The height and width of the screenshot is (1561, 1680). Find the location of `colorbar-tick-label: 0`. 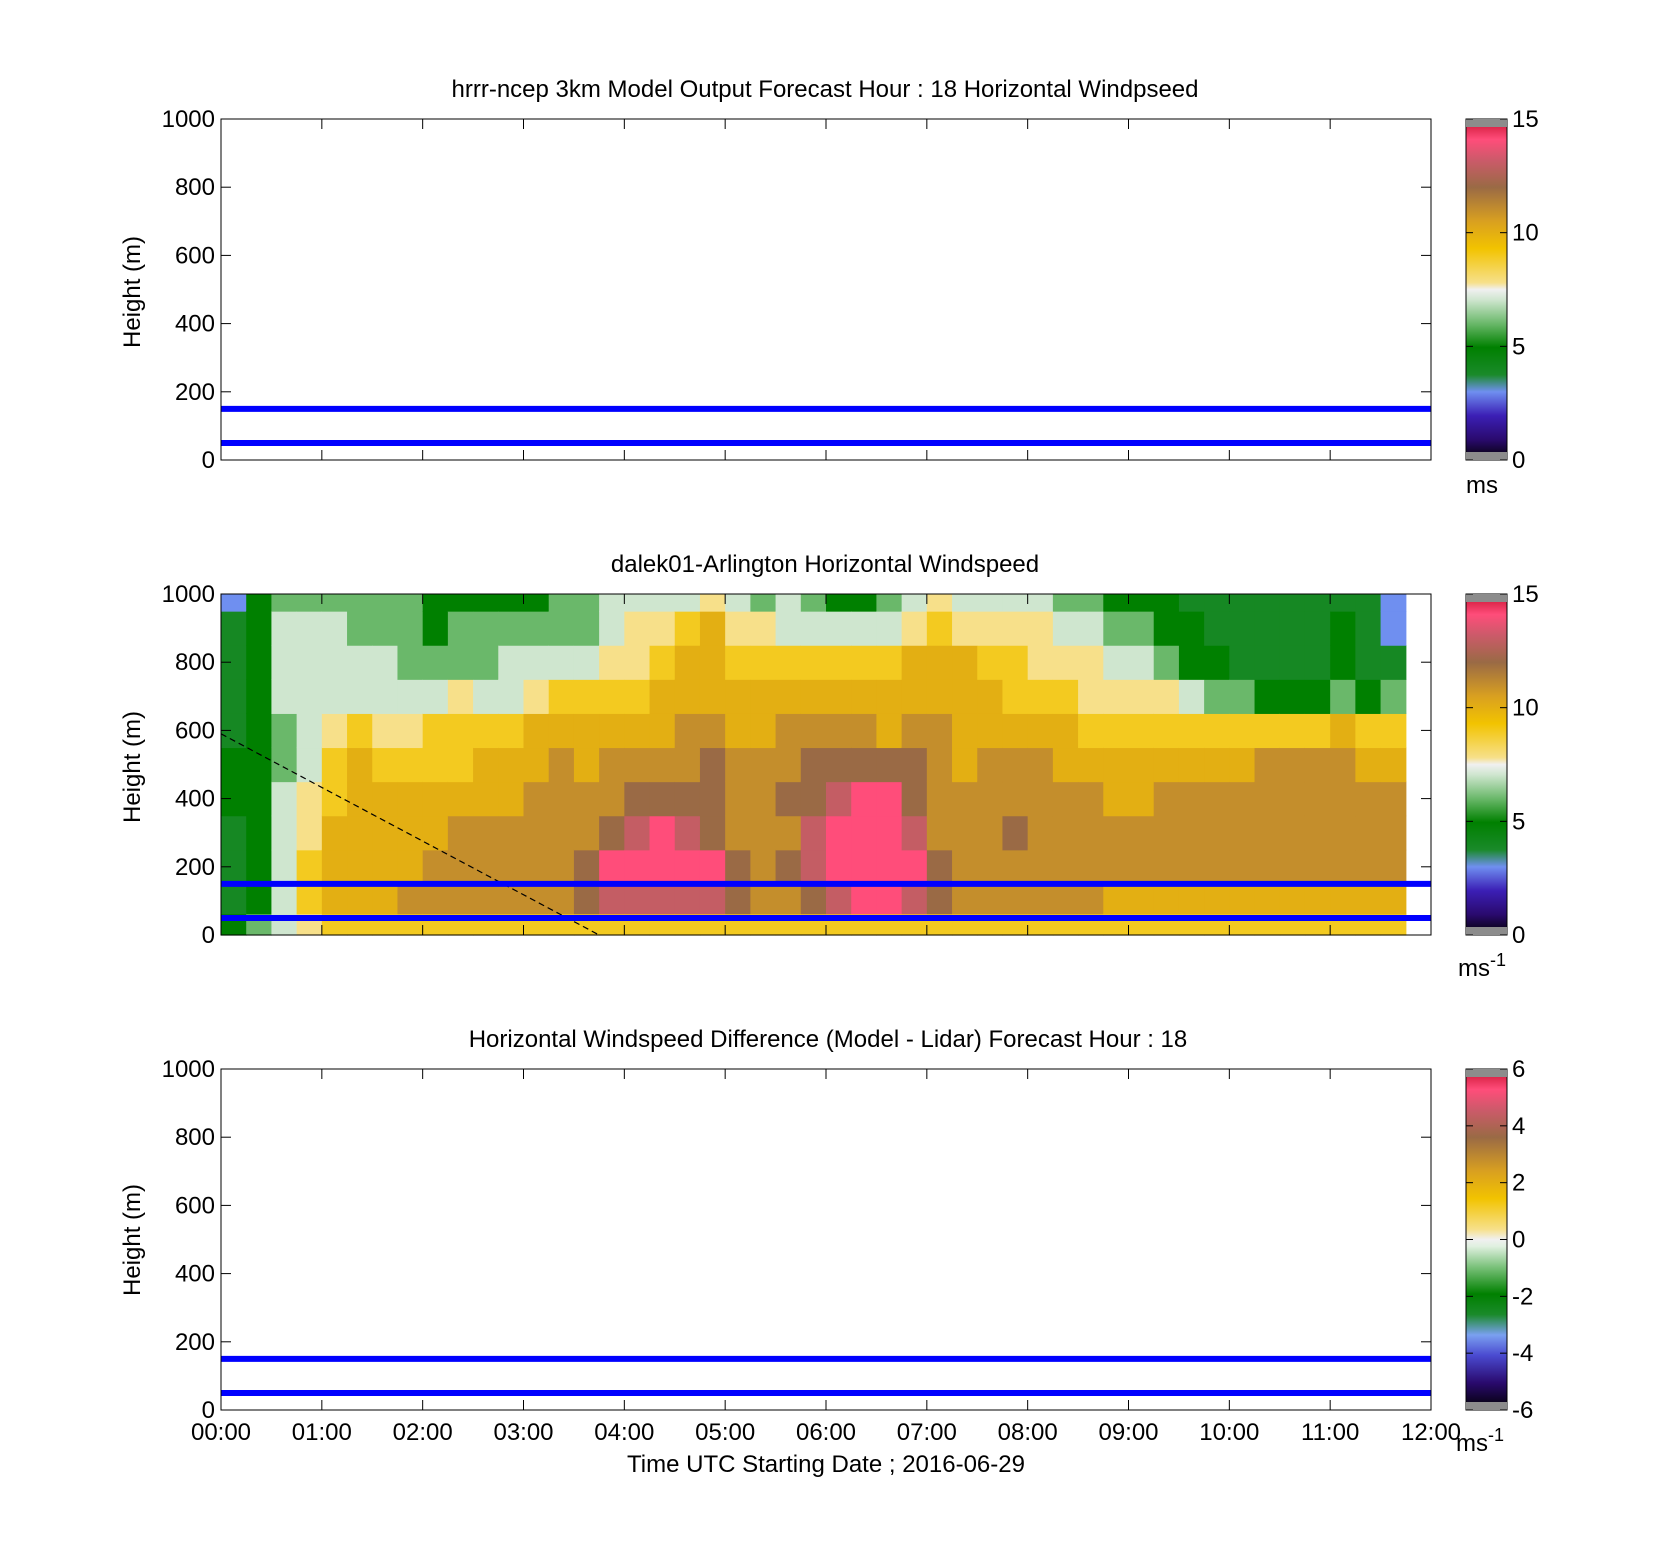

colorbar-tick-label: 0 is located at coordinates (1518, 460).